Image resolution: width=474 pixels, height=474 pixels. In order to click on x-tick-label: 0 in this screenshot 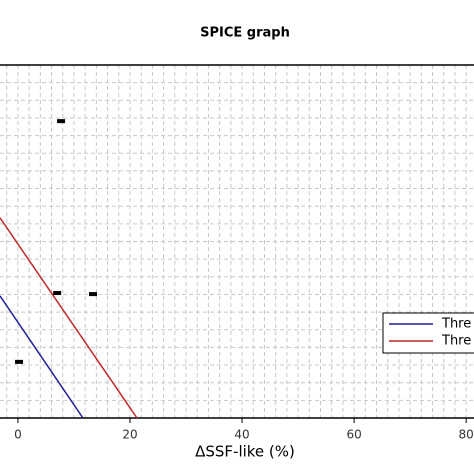, I will do `click(18, 435)`.